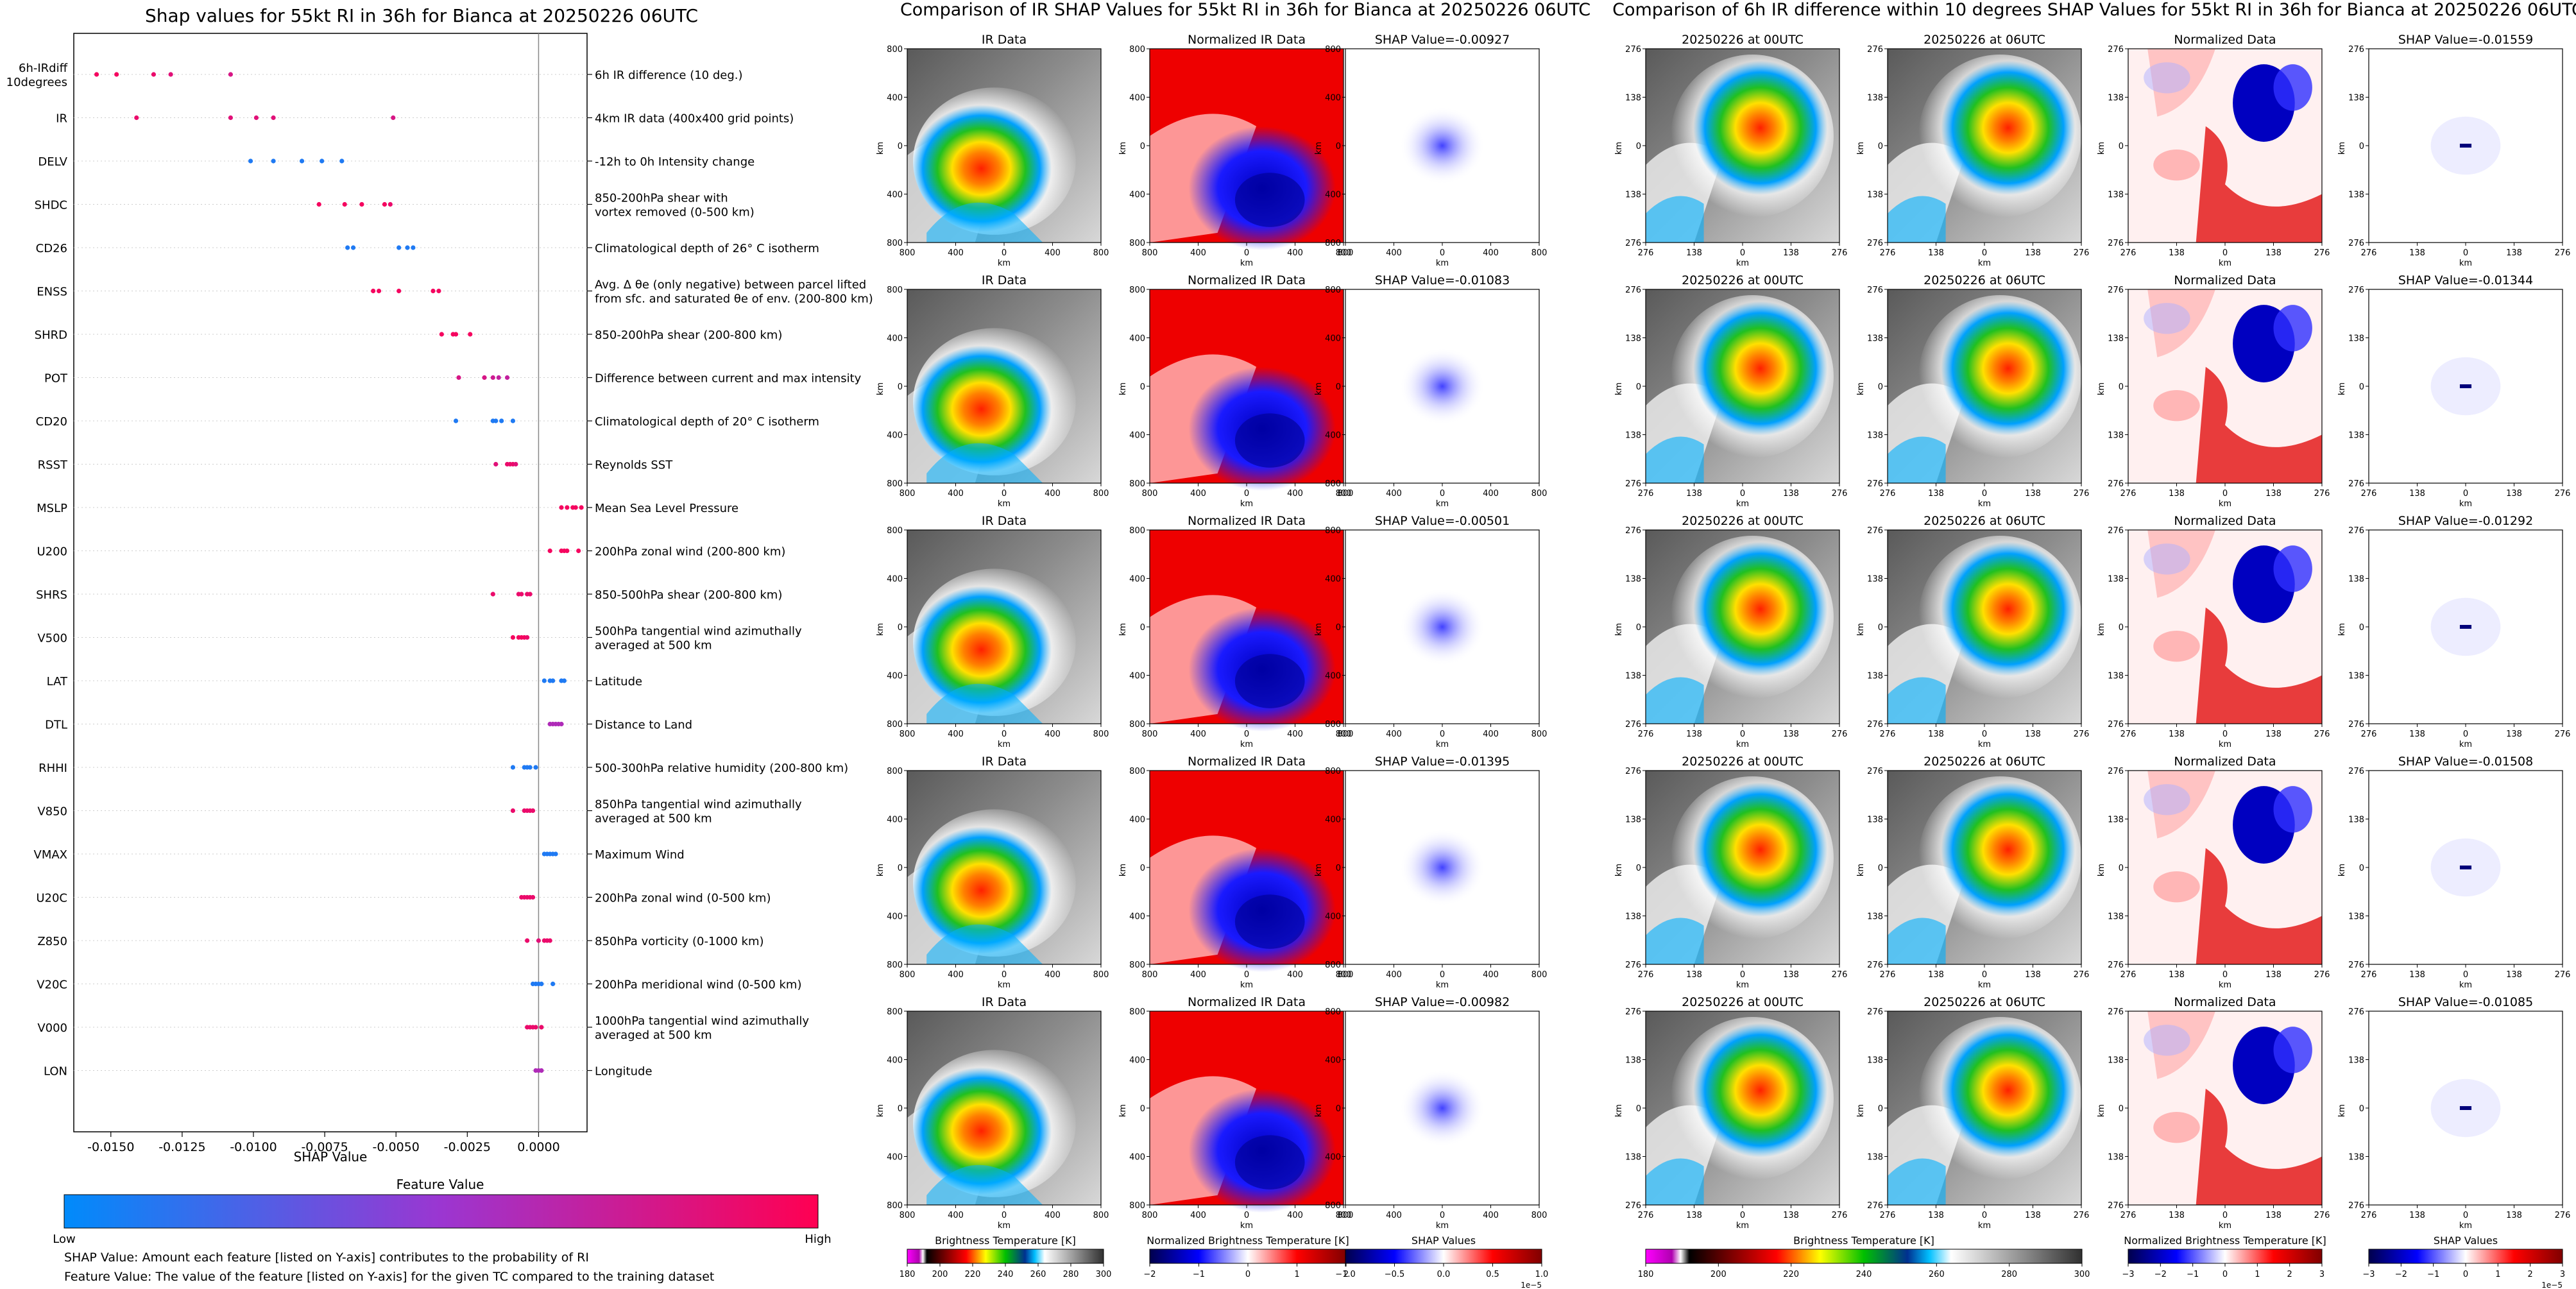 The height and width of the screenshot is (1289, 2576). What do you see at coordinates (1718, 1274) in the screenshot?
I see `colorbar-tick: 200` at bounding box center [1718, 1274].